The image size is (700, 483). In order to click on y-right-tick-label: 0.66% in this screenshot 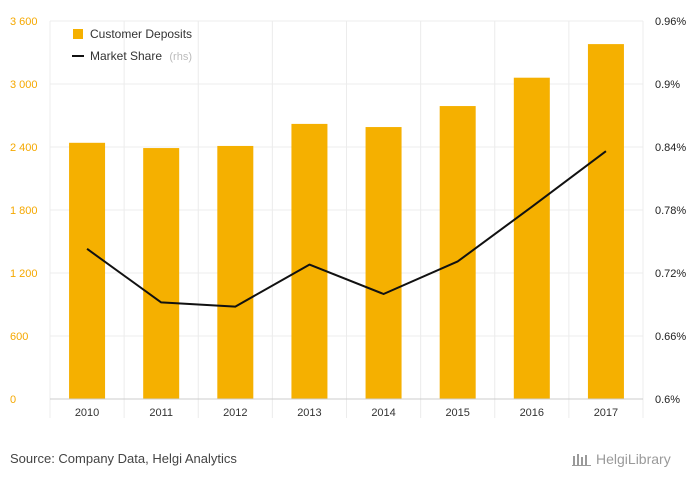, I will do `click(670, 337)`.